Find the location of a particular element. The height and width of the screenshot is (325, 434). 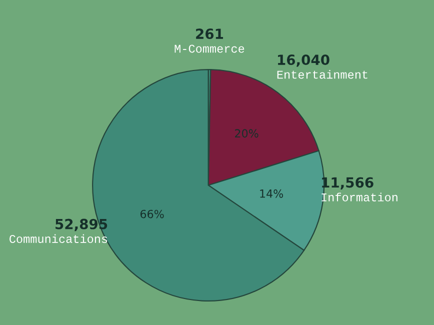

slice-label: Entertainment is located at coordinates (322, 74).